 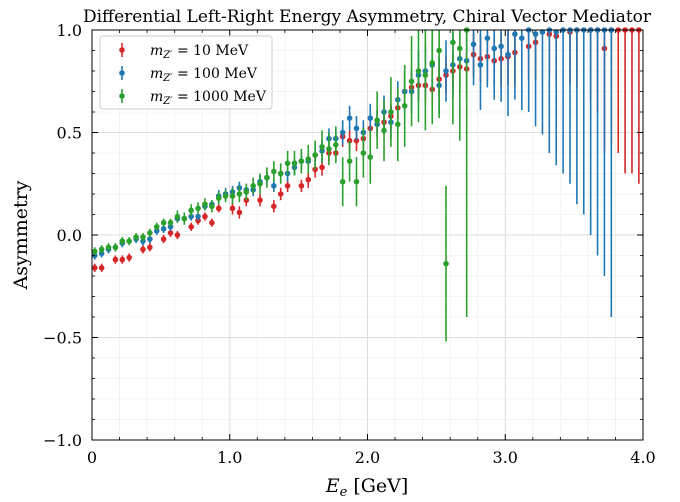 I want to click on y-tick-label: 1.0, so click(x=69, y=30).